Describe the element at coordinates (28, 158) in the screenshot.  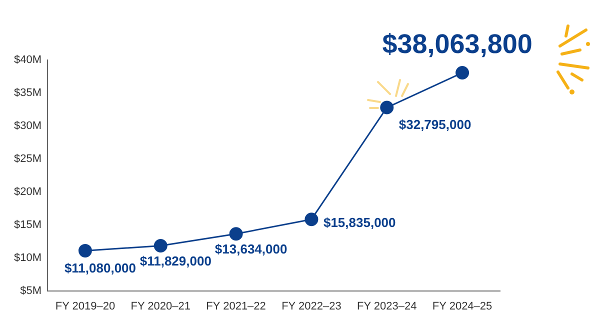
I see `y-tick-label: $25M` at that location.